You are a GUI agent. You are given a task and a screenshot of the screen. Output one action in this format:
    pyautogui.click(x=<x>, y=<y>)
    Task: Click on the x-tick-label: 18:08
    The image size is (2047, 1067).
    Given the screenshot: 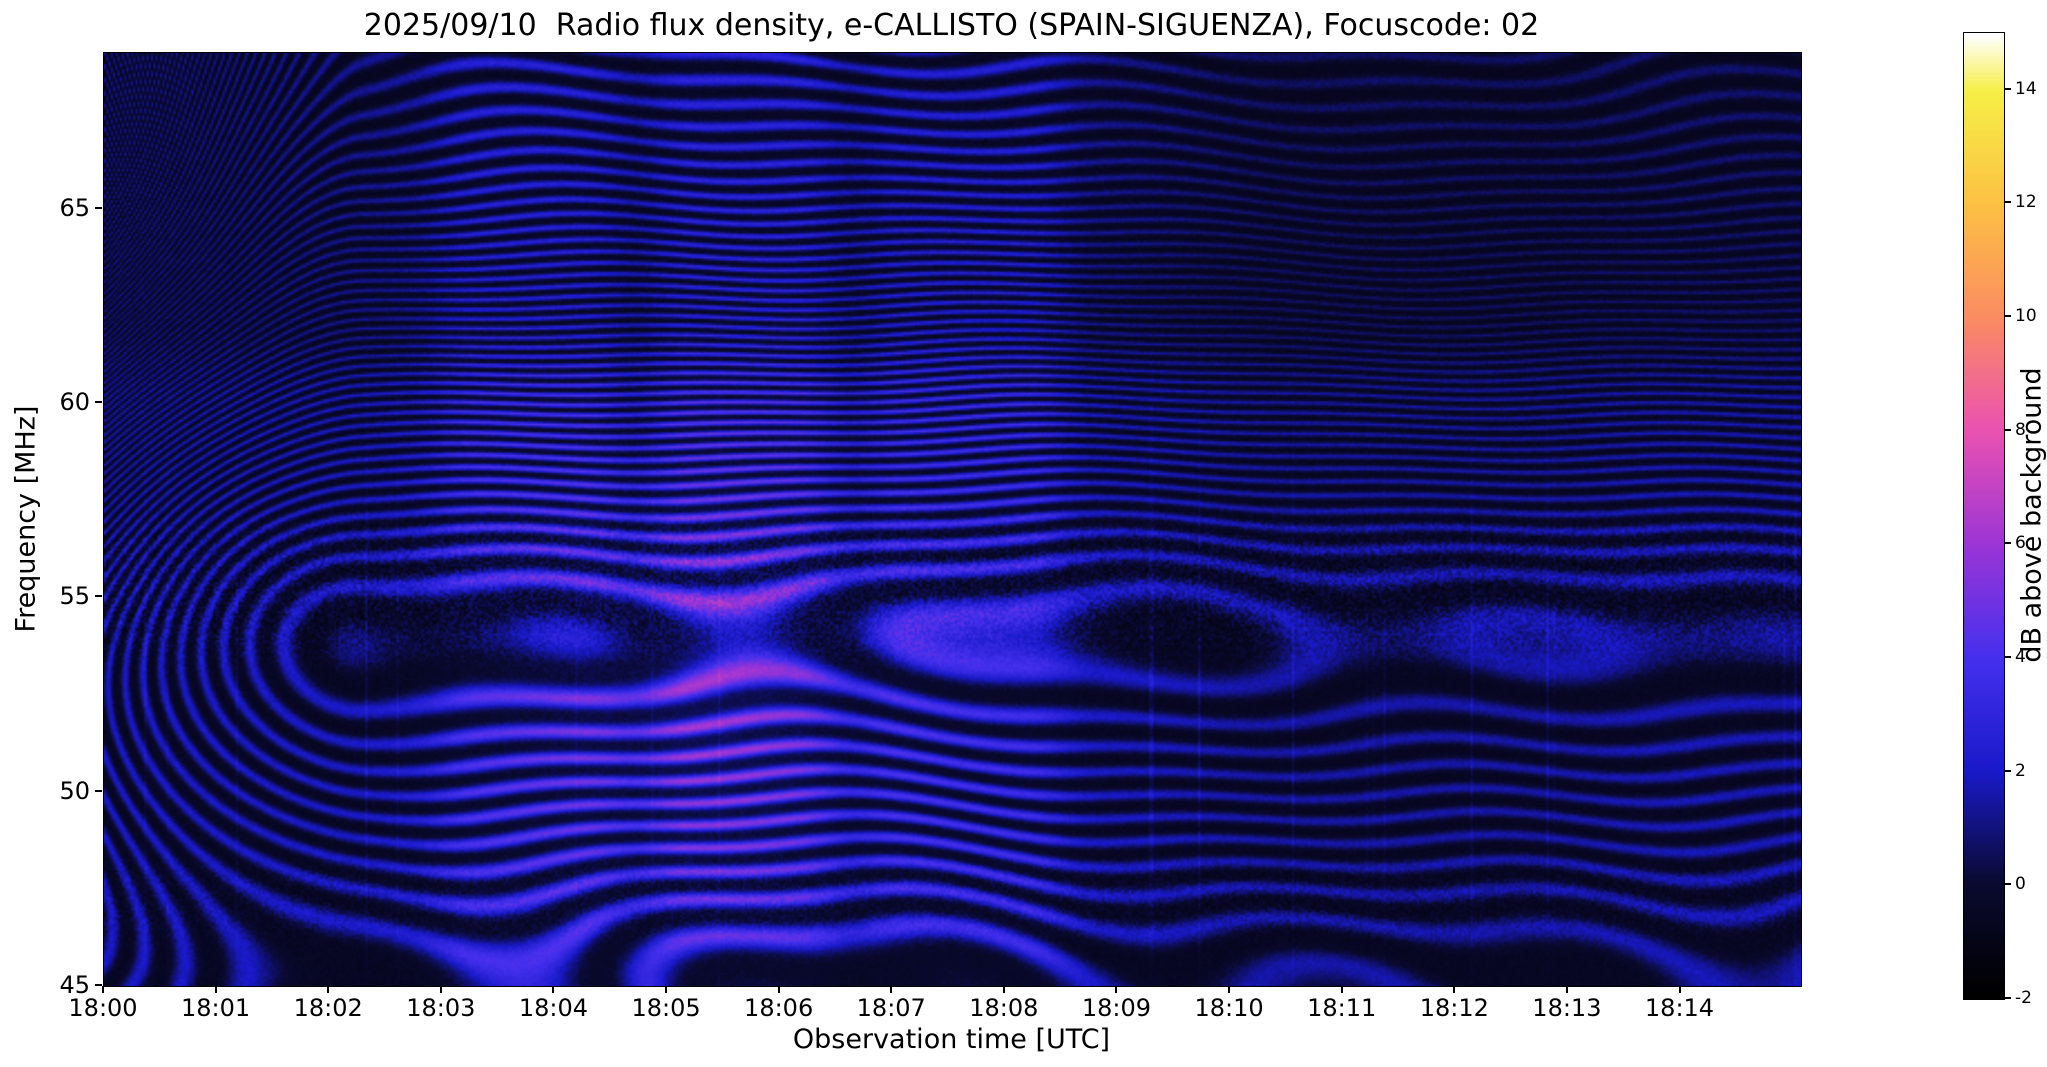 What is the action you would take?
    pyautogui.click(x=1004, y=1008)
    